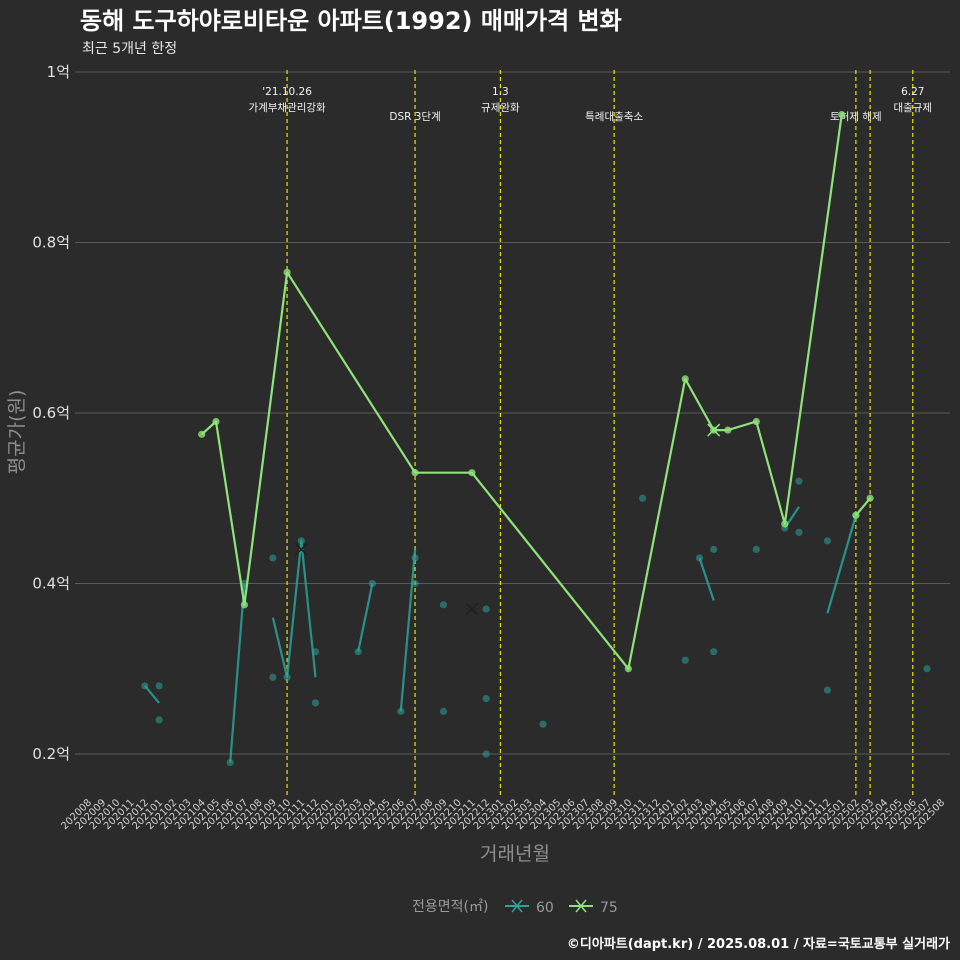 The height and width of the screenshot is (960, 960). What do you see at coordinates (414, 117) in the screenshot?
I see `event-label: DSR 3단계` at bounding box center [414, 117].